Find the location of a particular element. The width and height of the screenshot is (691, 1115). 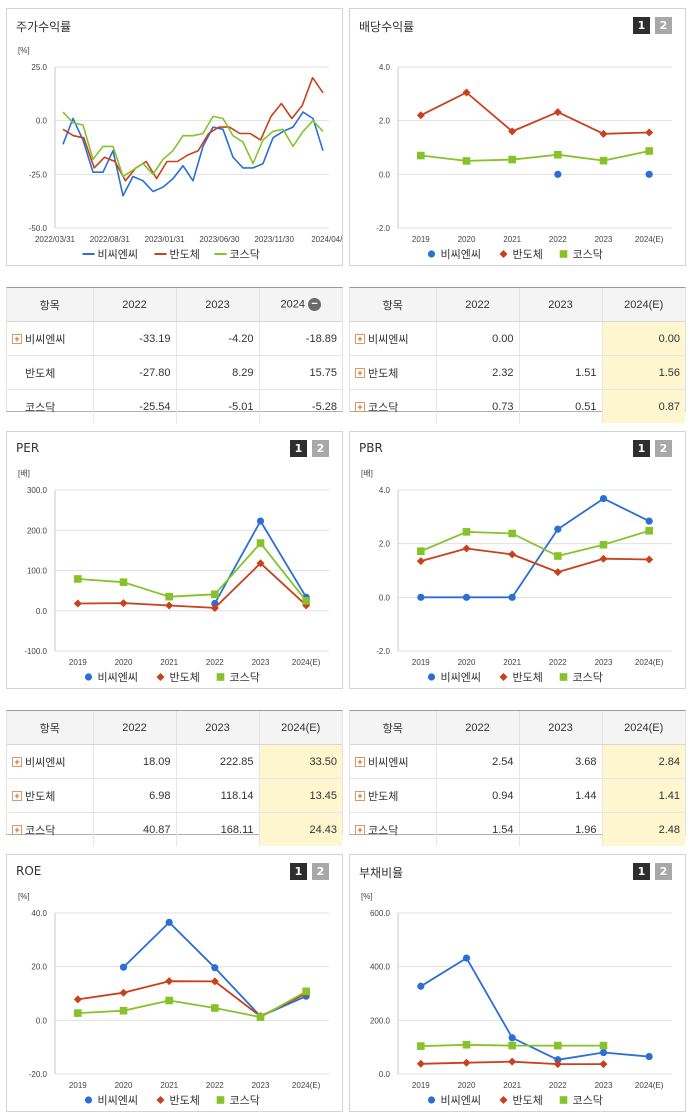

table-cell: 0.00 is located at coordinates (643, 338).